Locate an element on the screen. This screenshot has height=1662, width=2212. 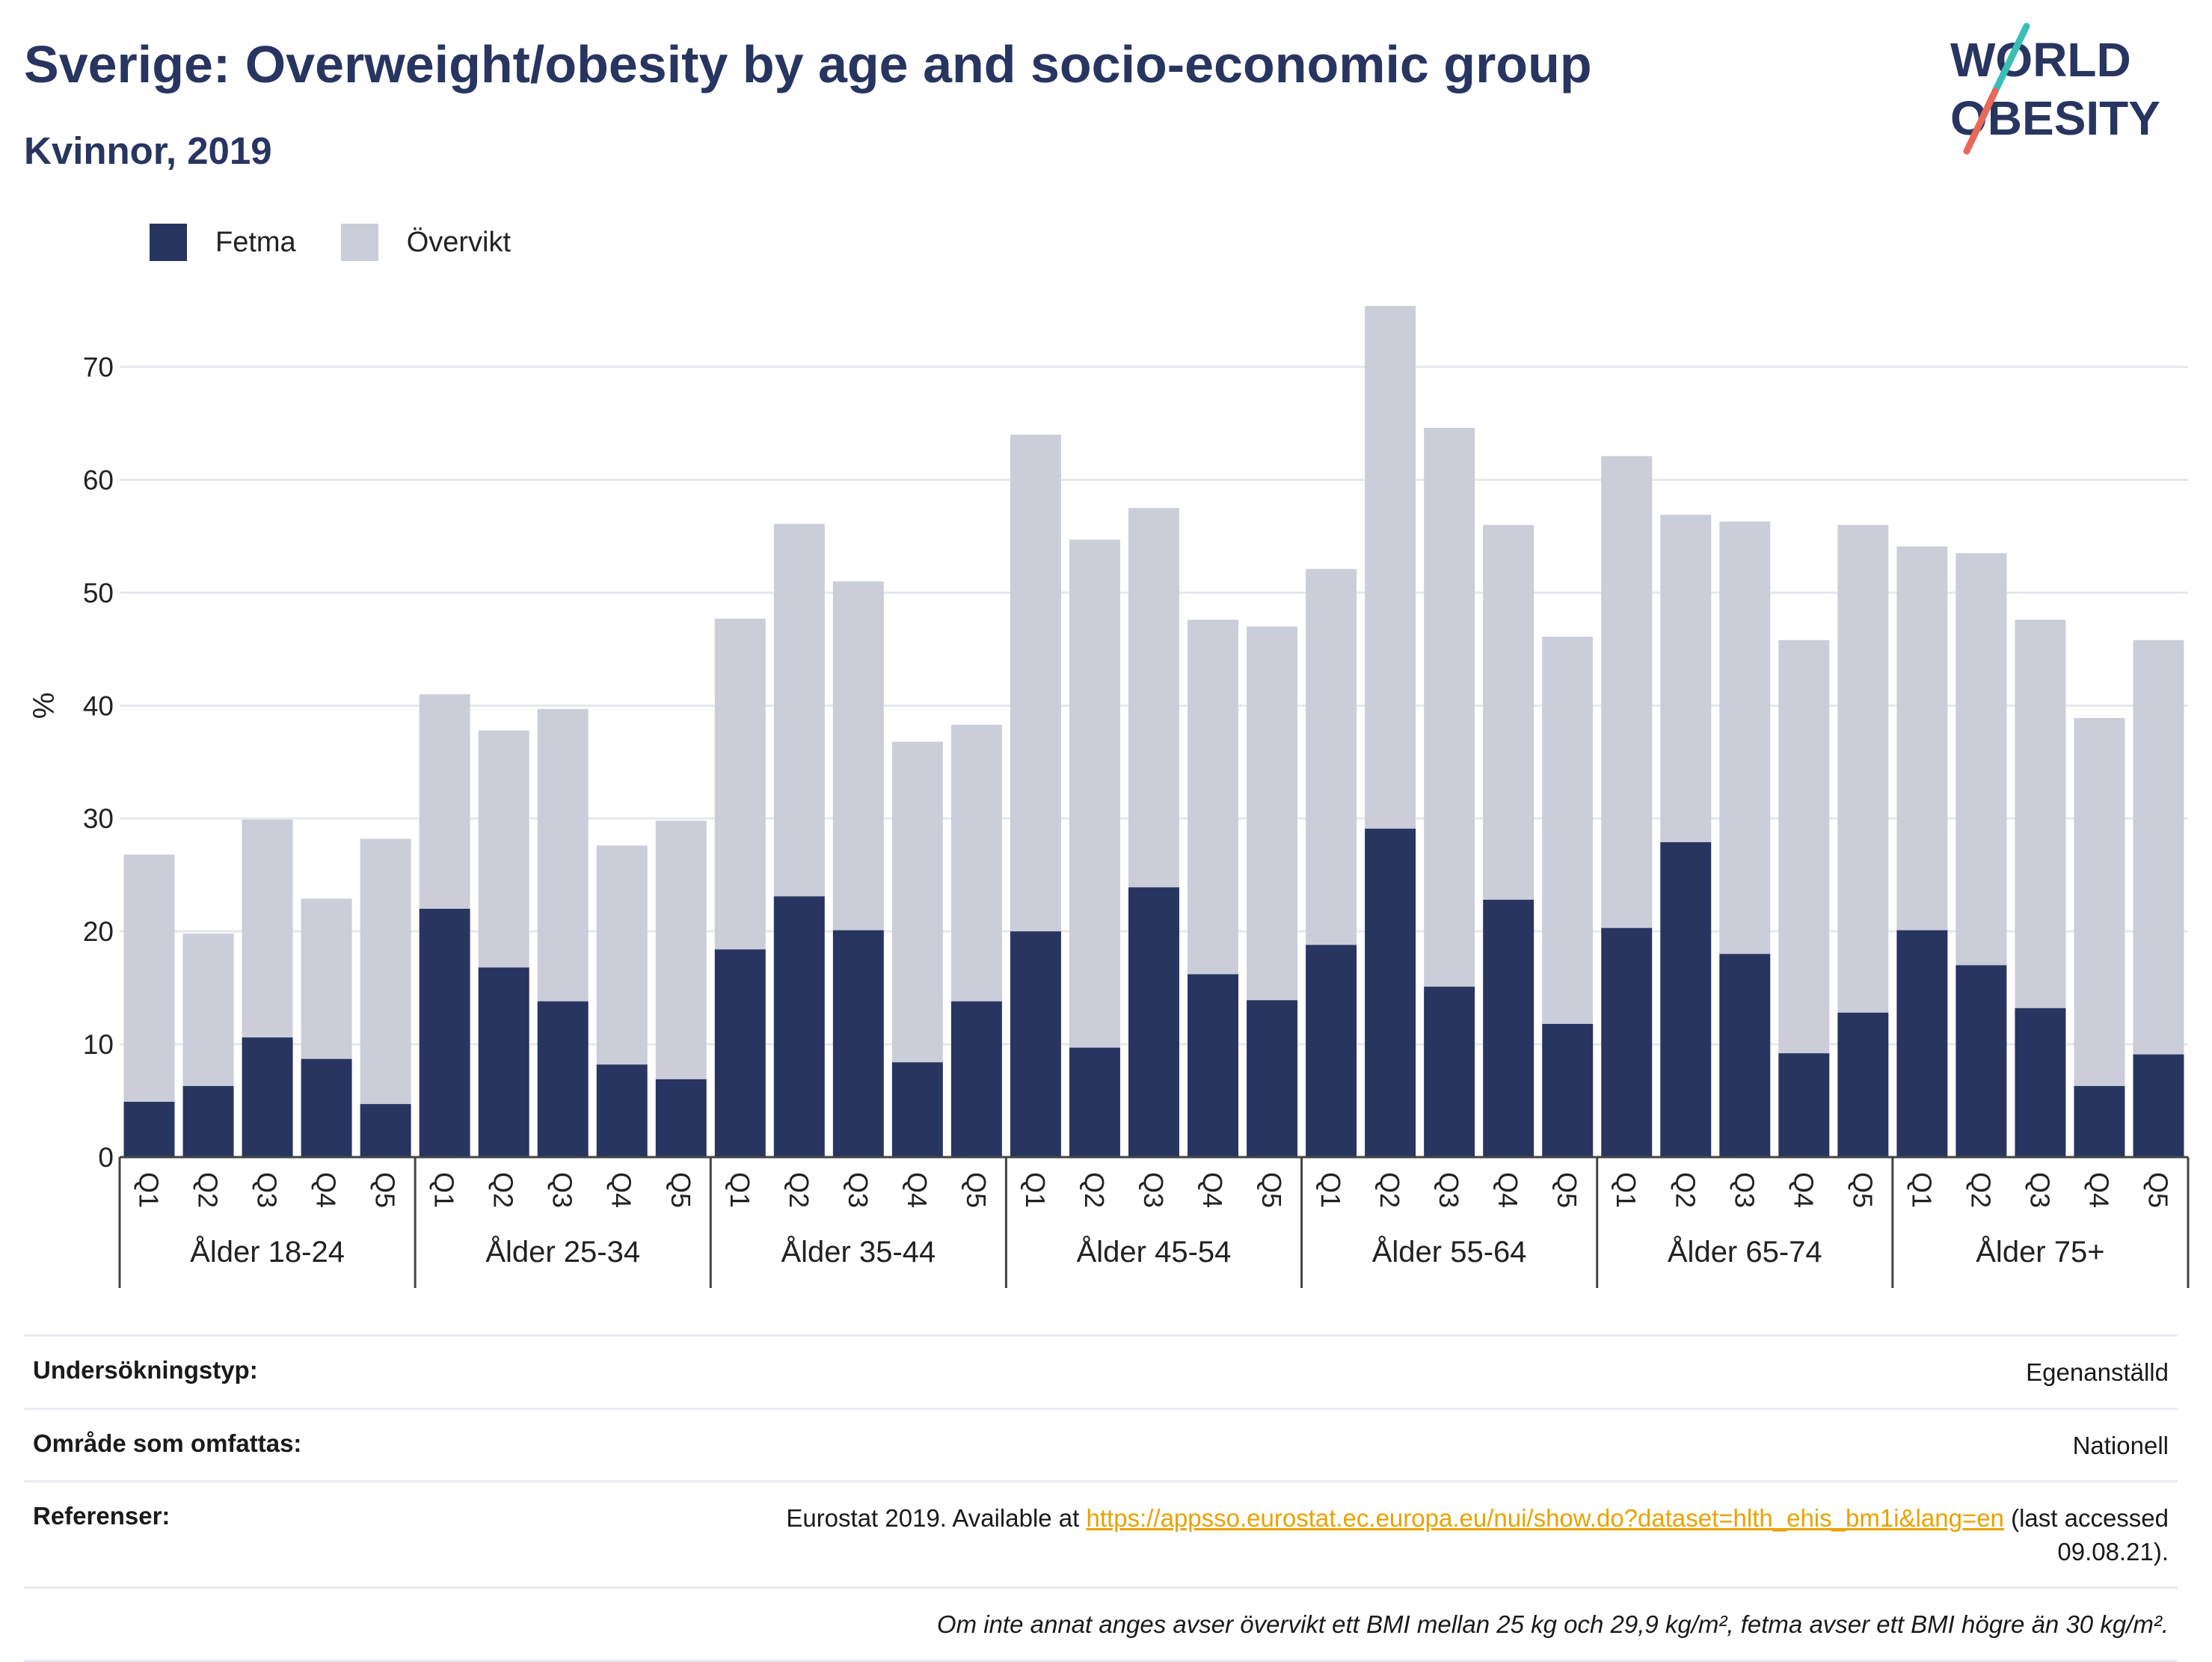
logo-line1: WORLD is located at coordinates (2040, 60).